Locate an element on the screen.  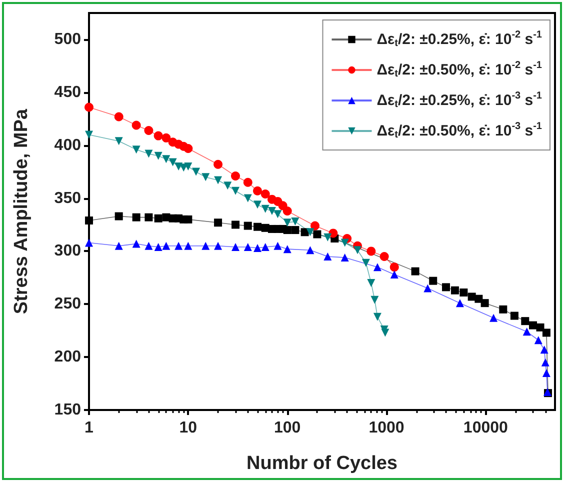
x-tick-label: 100 is located at coordinates (287, 428).